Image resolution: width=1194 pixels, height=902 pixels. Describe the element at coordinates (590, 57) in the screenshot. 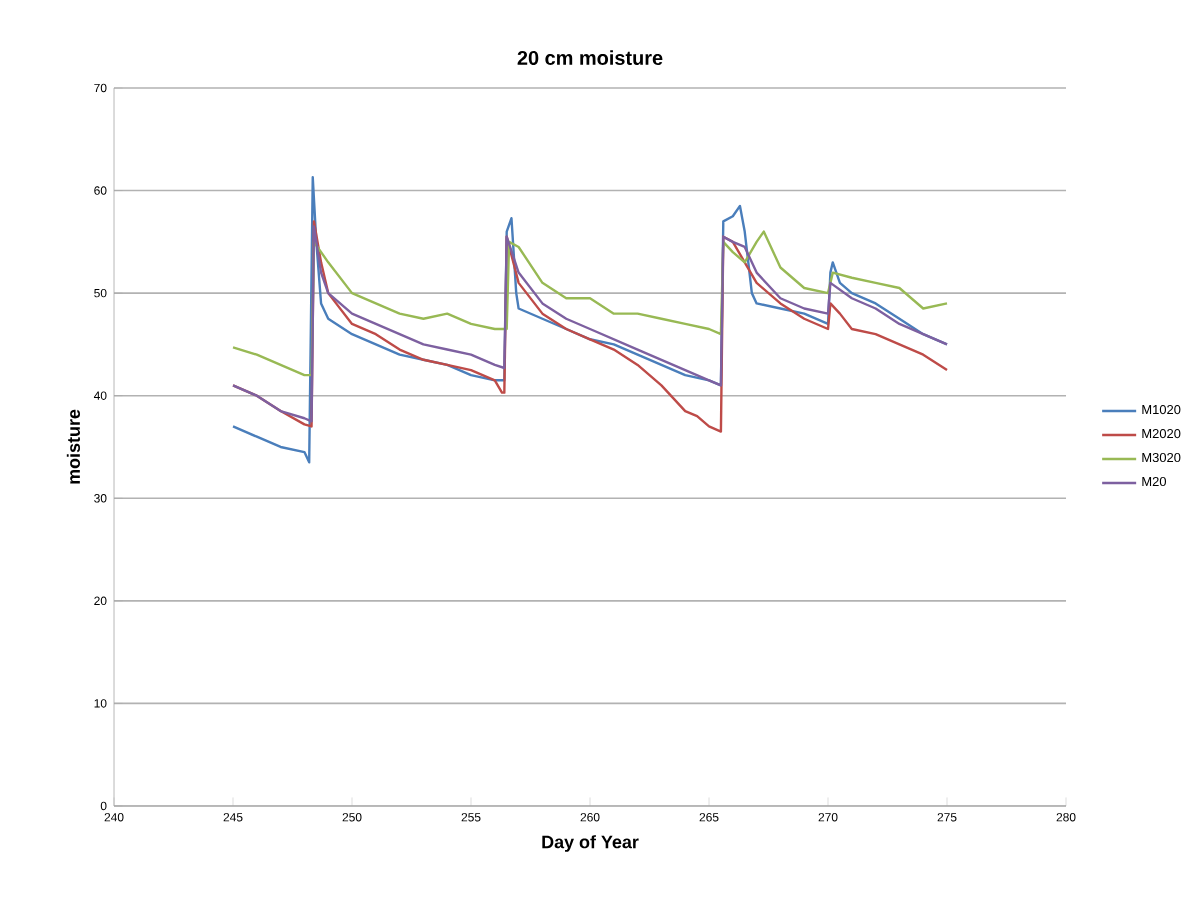

I see `chart-title: 20 cm moisture` at that location.